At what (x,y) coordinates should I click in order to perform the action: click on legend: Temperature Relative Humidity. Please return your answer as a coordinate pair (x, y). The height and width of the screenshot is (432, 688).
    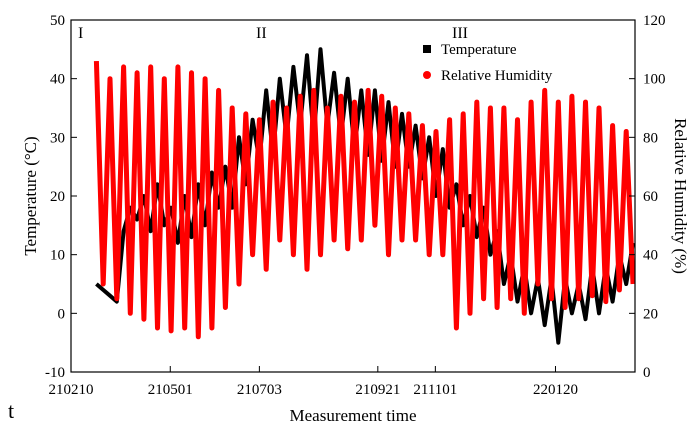
    Looking at the image, I should click on (488, 63).